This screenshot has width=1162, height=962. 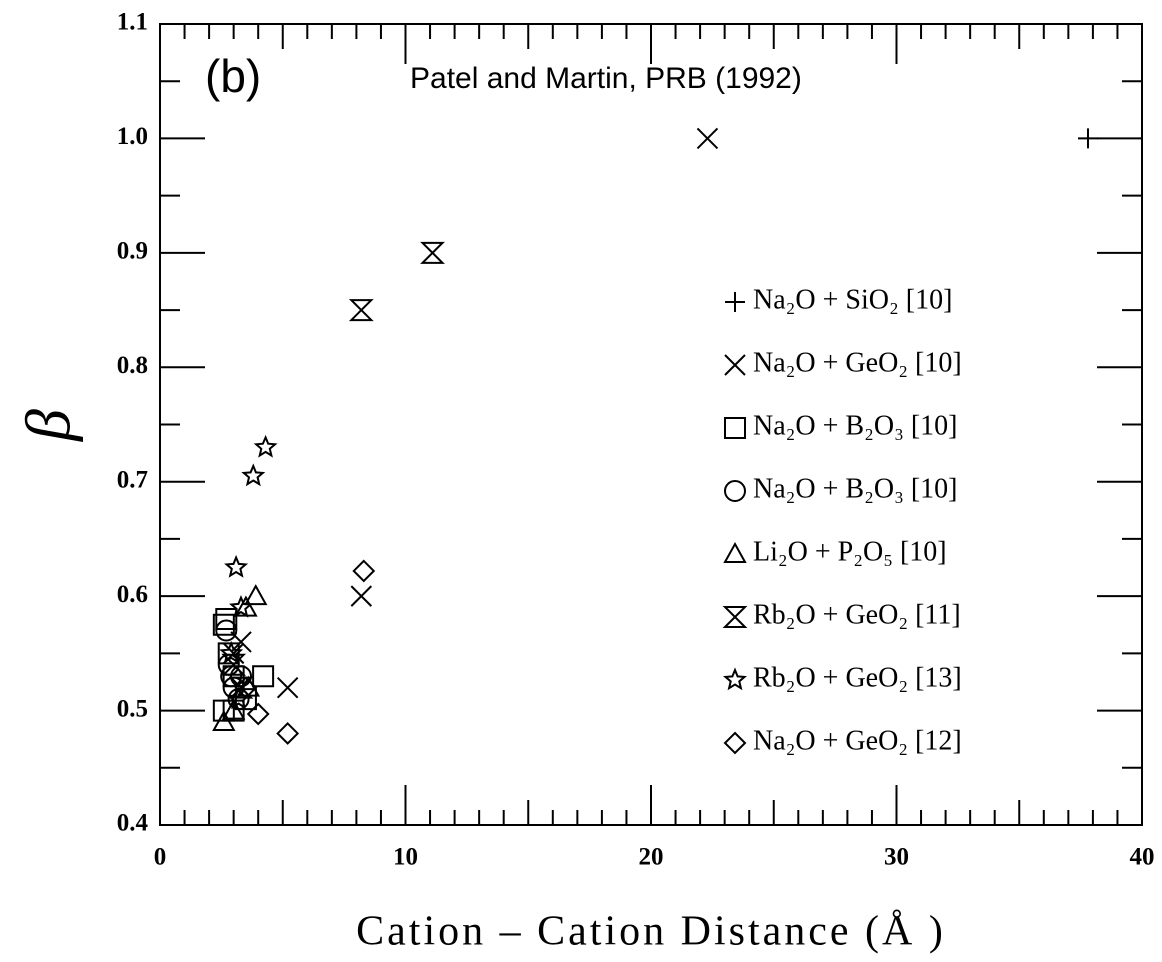 What do you see at coordinates (857, 740) in the screenshot?
I see `legend-label: Na₂O + GeO₂ [12]` at bounding box center [857, 740].